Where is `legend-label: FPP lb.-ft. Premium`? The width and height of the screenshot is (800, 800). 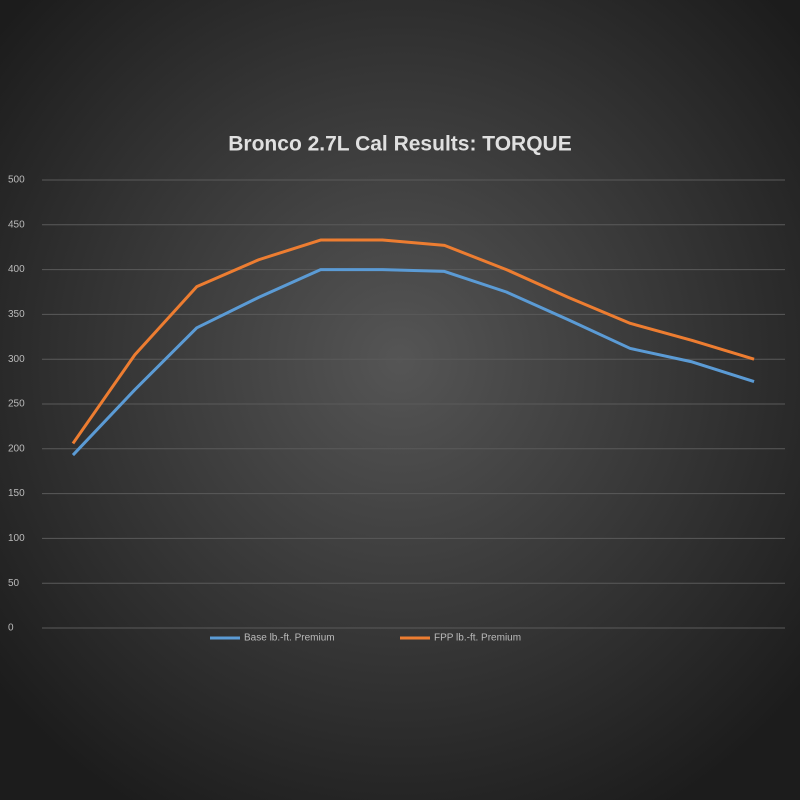 legend-label: FPP lb.-ft. Premium is located at coordinates (477, 638).